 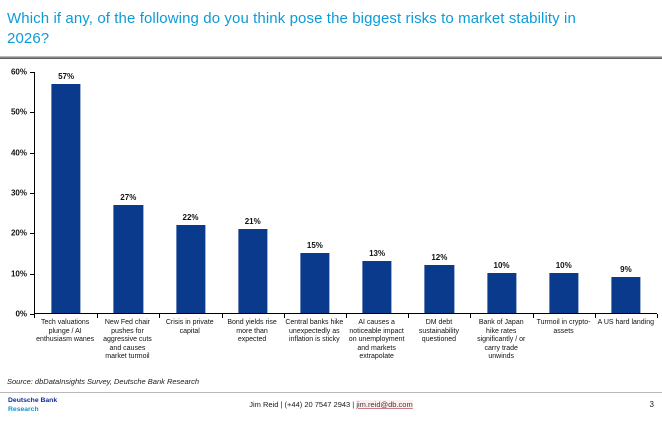 What do you see at coordinates (316, 195) in the screenshot?
I see `bar-slot: 15%` at bounding box center [316, 195].